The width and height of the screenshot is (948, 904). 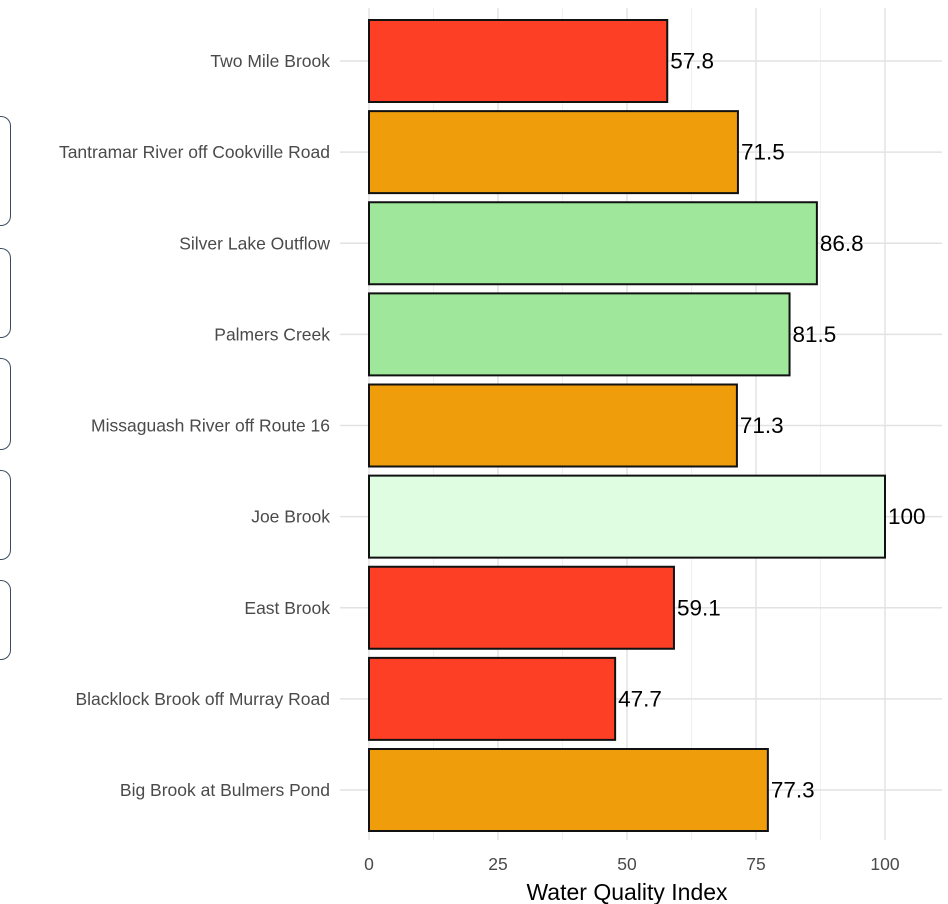 What do you see at coordinates (202, 699) in the screenshot?
I see `category-label: Blacklock Brook off Murray Road` at bounding box center [202, 699].